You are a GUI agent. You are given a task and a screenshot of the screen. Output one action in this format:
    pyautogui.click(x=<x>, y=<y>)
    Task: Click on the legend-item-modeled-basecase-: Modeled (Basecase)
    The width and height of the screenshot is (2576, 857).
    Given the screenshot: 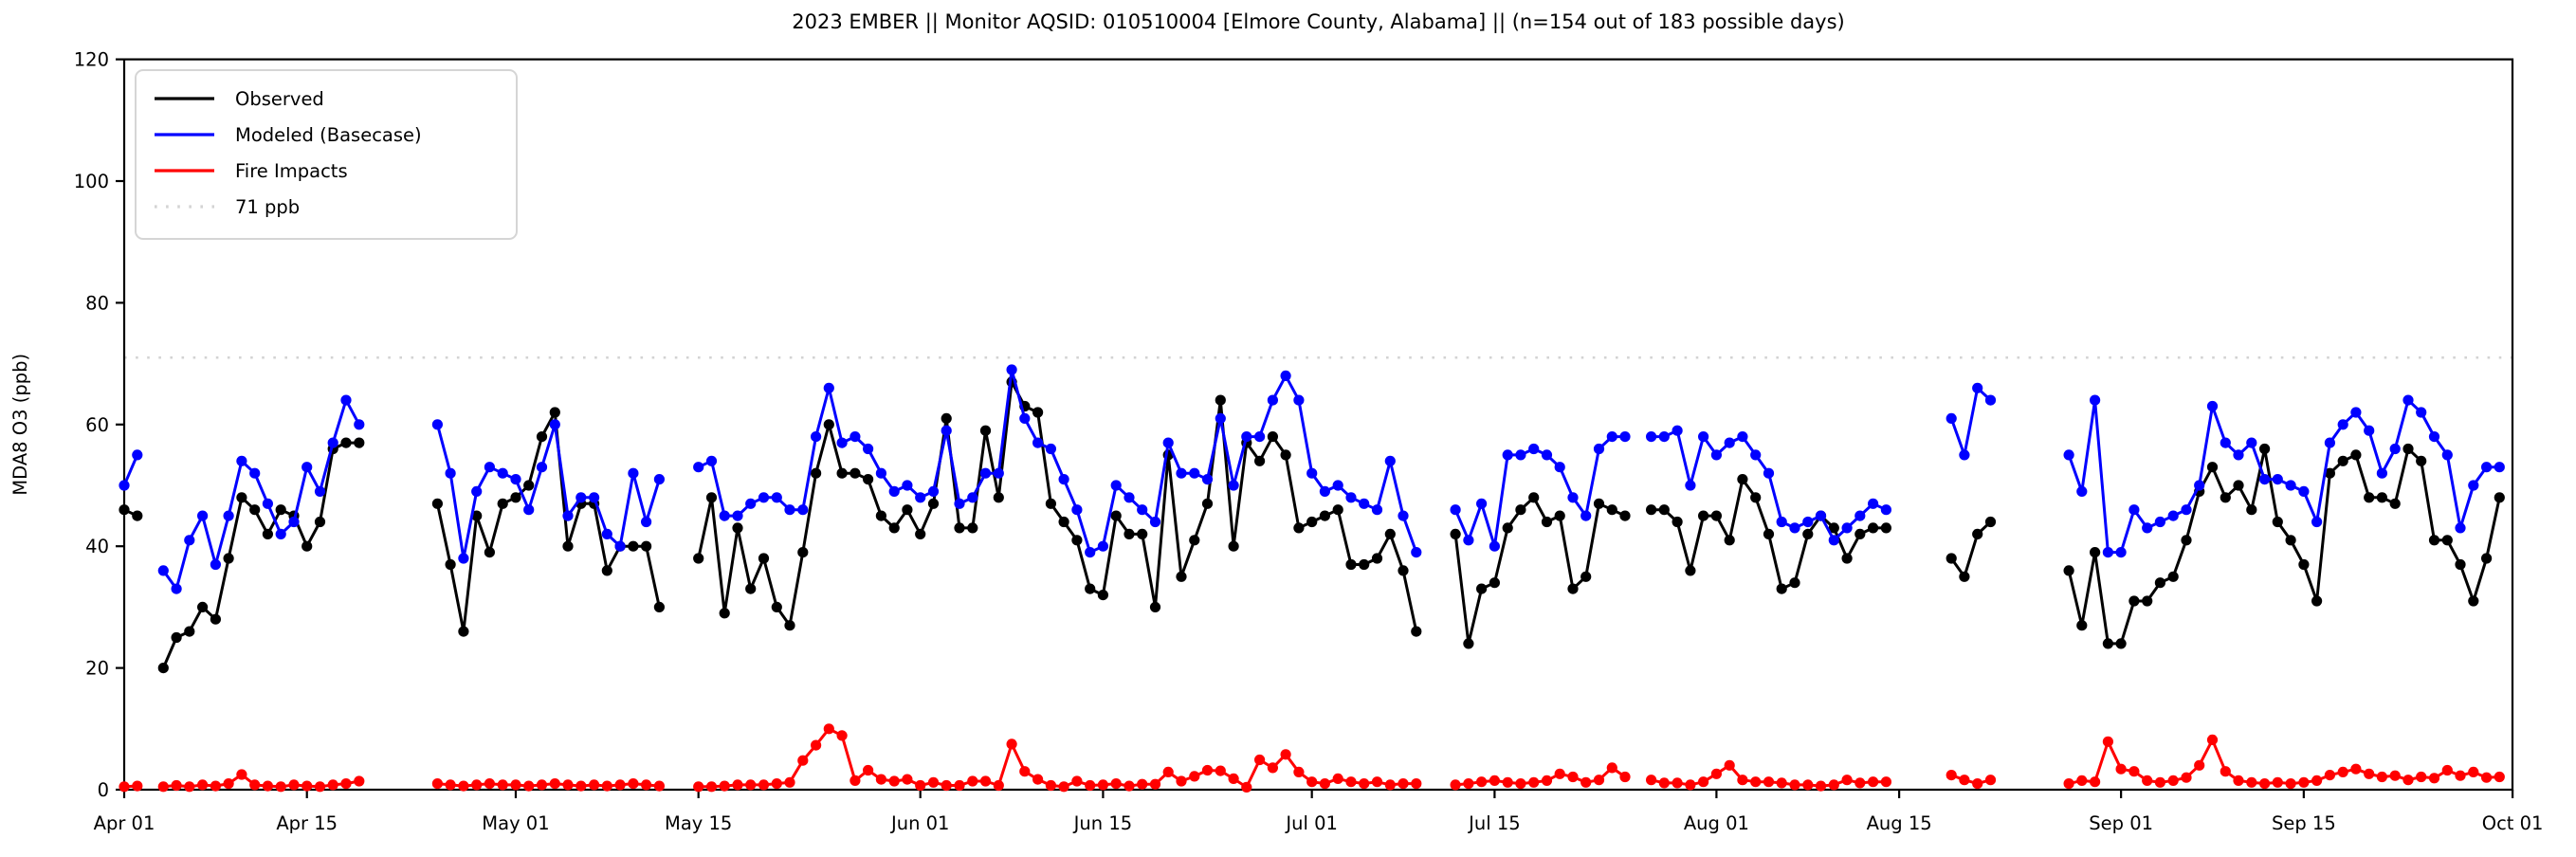 What is the action you would take?
    pyautogui.click(x=288, y=135)
    